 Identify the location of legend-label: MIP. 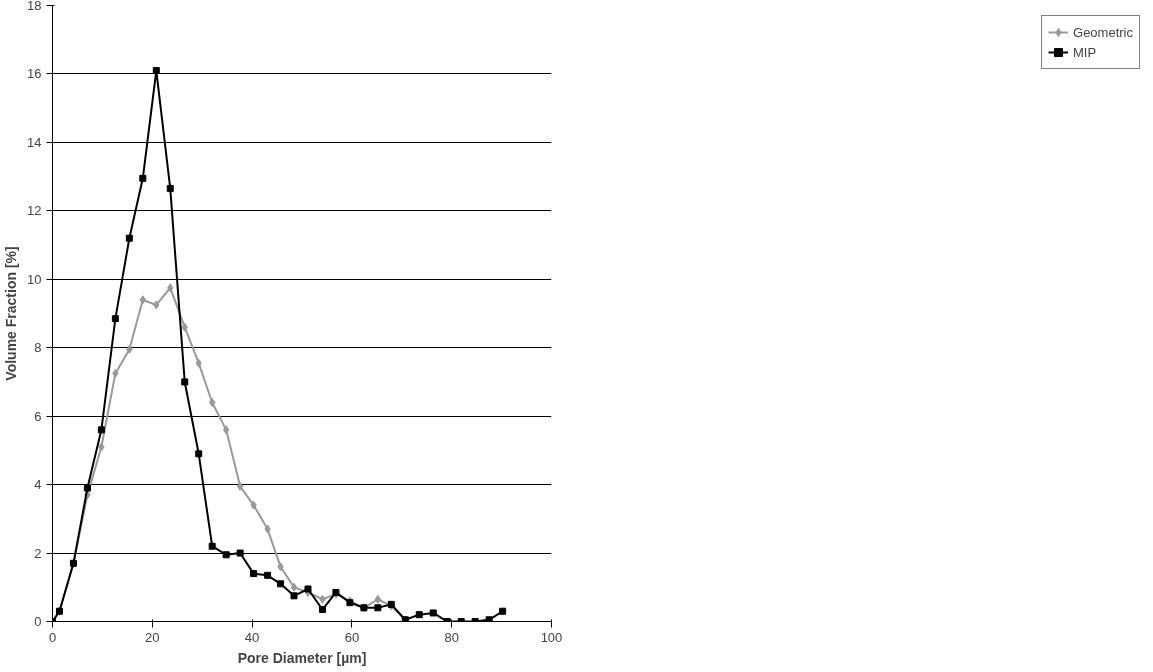
(1085, 52).